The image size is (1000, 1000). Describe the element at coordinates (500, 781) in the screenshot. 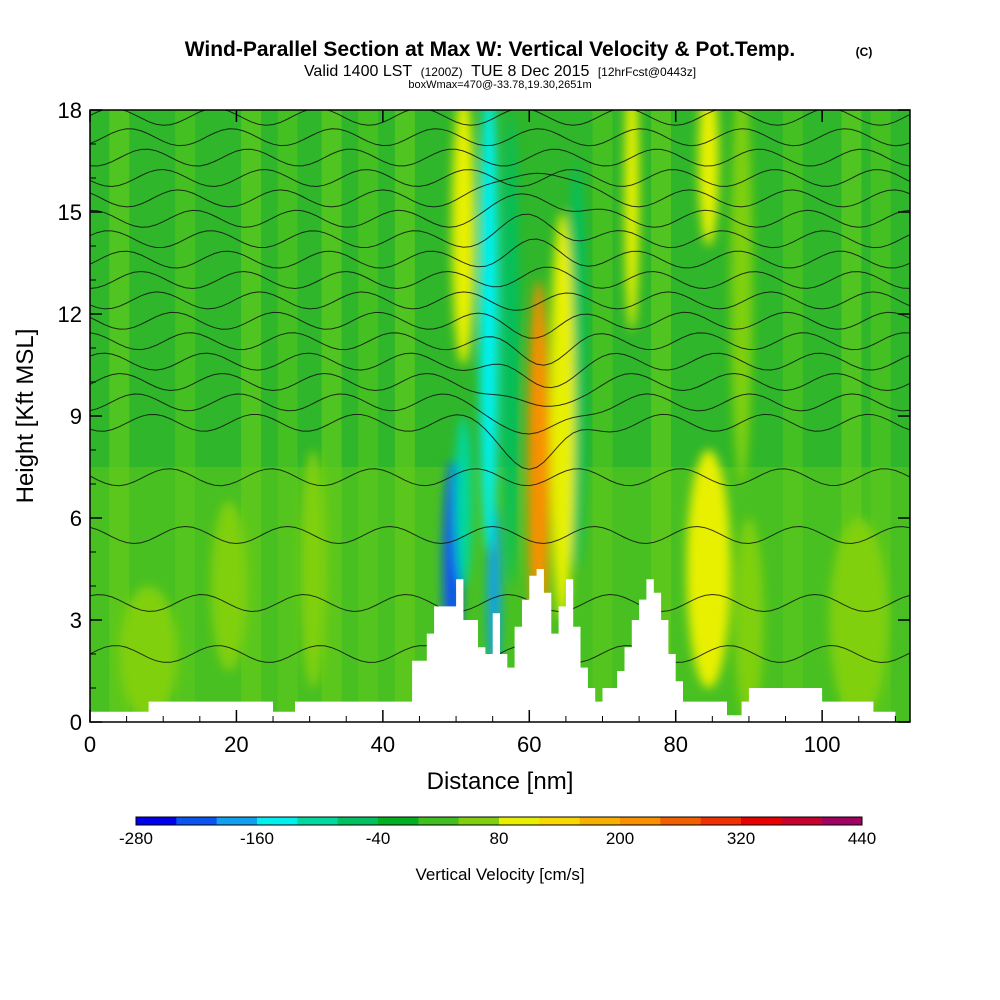

I see `x-axis-label: Distance [nm]` at that location.